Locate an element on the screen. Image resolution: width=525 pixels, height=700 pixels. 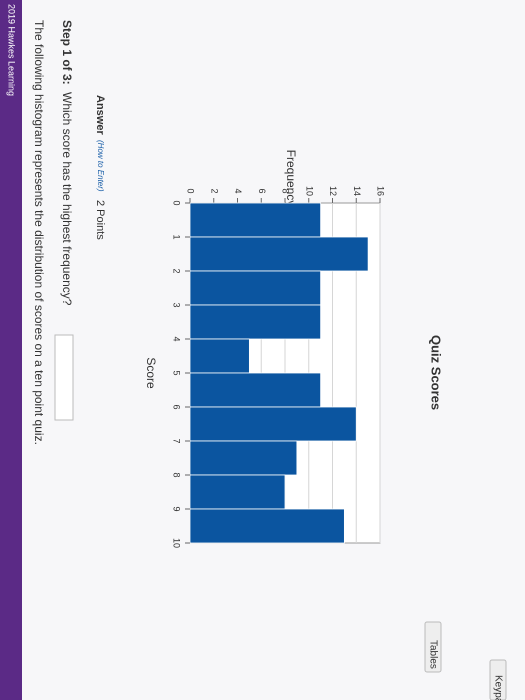
x-tick-label: 3 is located at coordinates (177, 304).